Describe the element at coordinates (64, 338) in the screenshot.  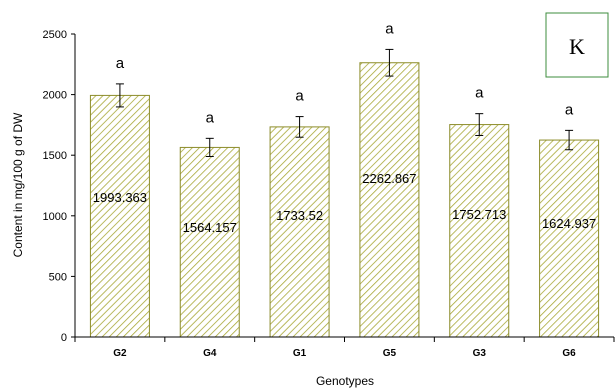
I see `y-tick-label: 0` at that location.